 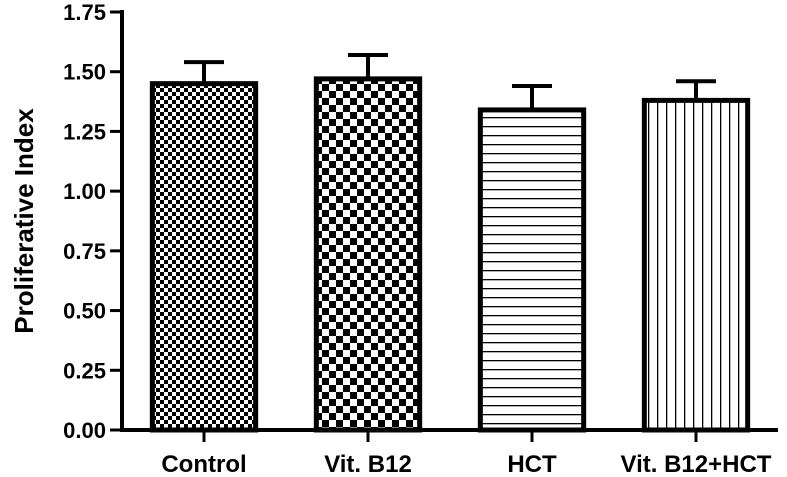 I want to click on y-tick-label: 0.50, so click(x=84, y=311).